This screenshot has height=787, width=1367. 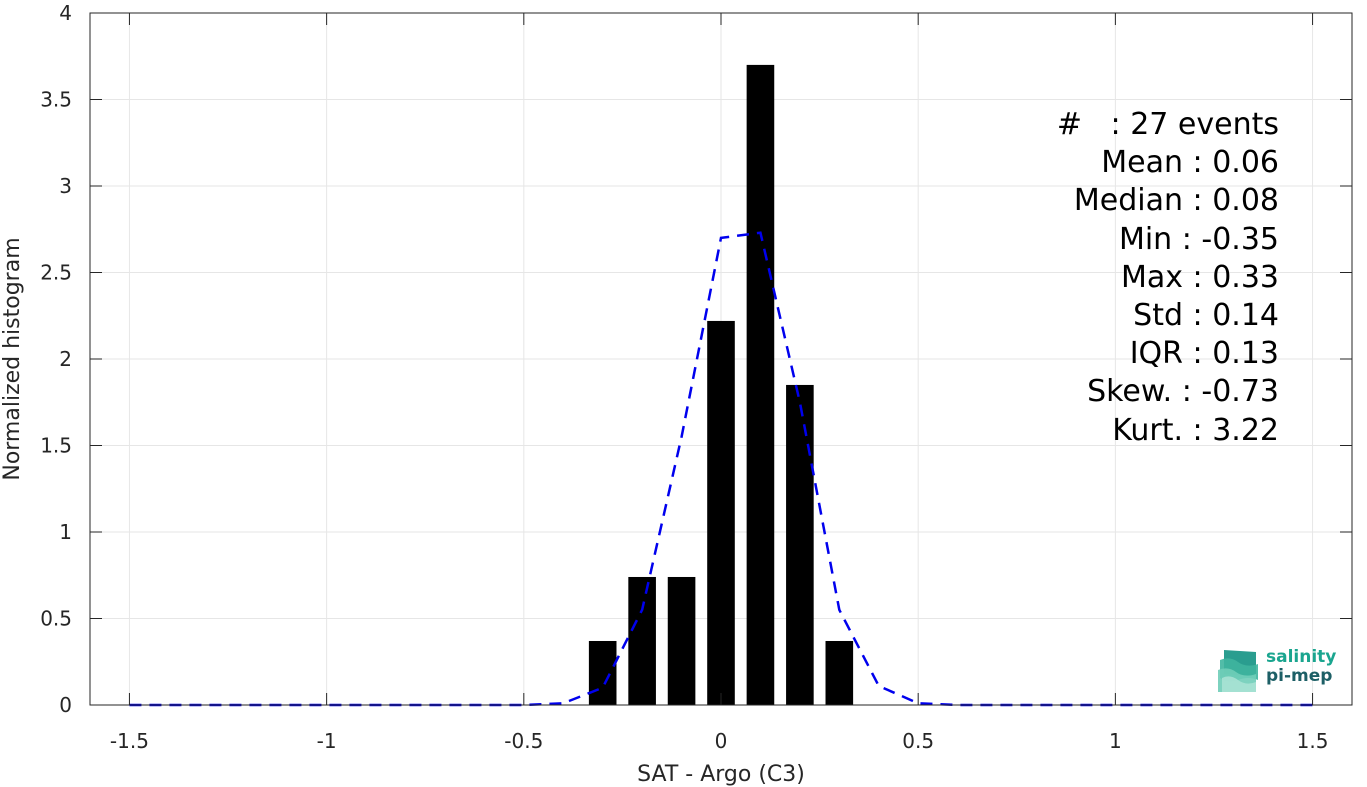 What do you see at coordinates (721, 774) in the screenshot?
I see `x-axis-label: SAT - Argo (C3)` at bounding box center [721, 774].